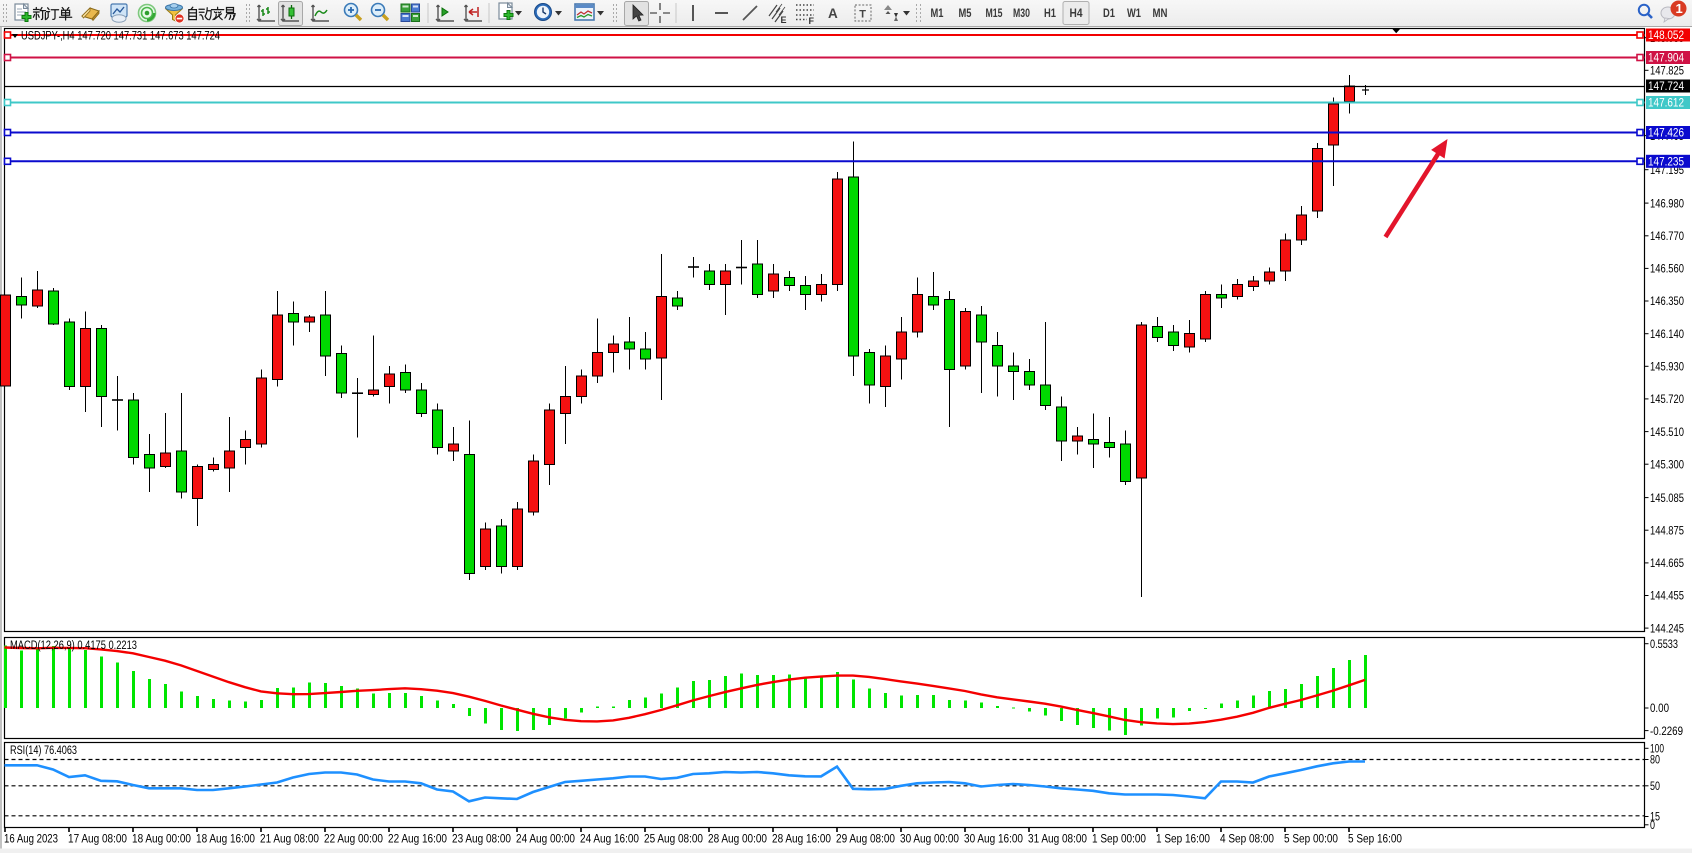  I want to click on svg-text: 145.510, so click(1667, 433).